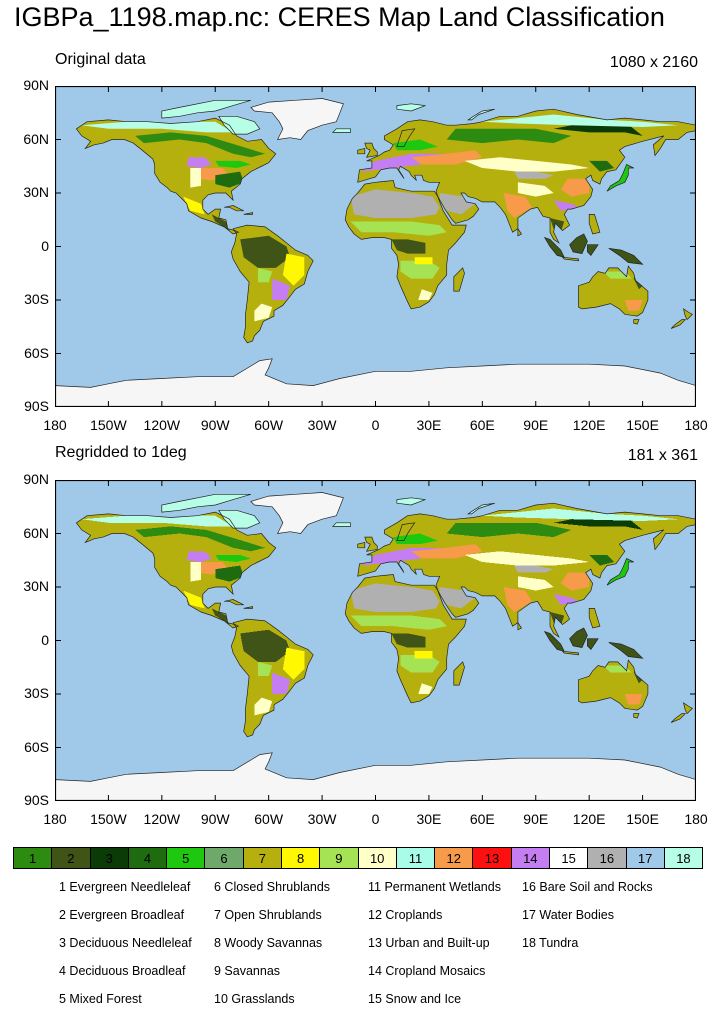 The image size is (716, 1016). I want to click on class-label: 10 Grasslands, so click(254, 999).